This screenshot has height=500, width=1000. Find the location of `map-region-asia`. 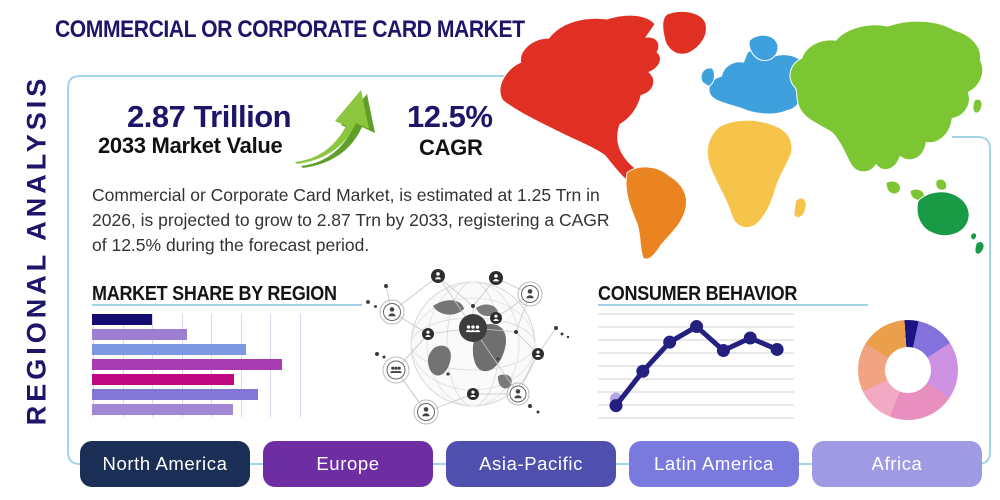

map-region-asia is located at coordinates (886, 96).